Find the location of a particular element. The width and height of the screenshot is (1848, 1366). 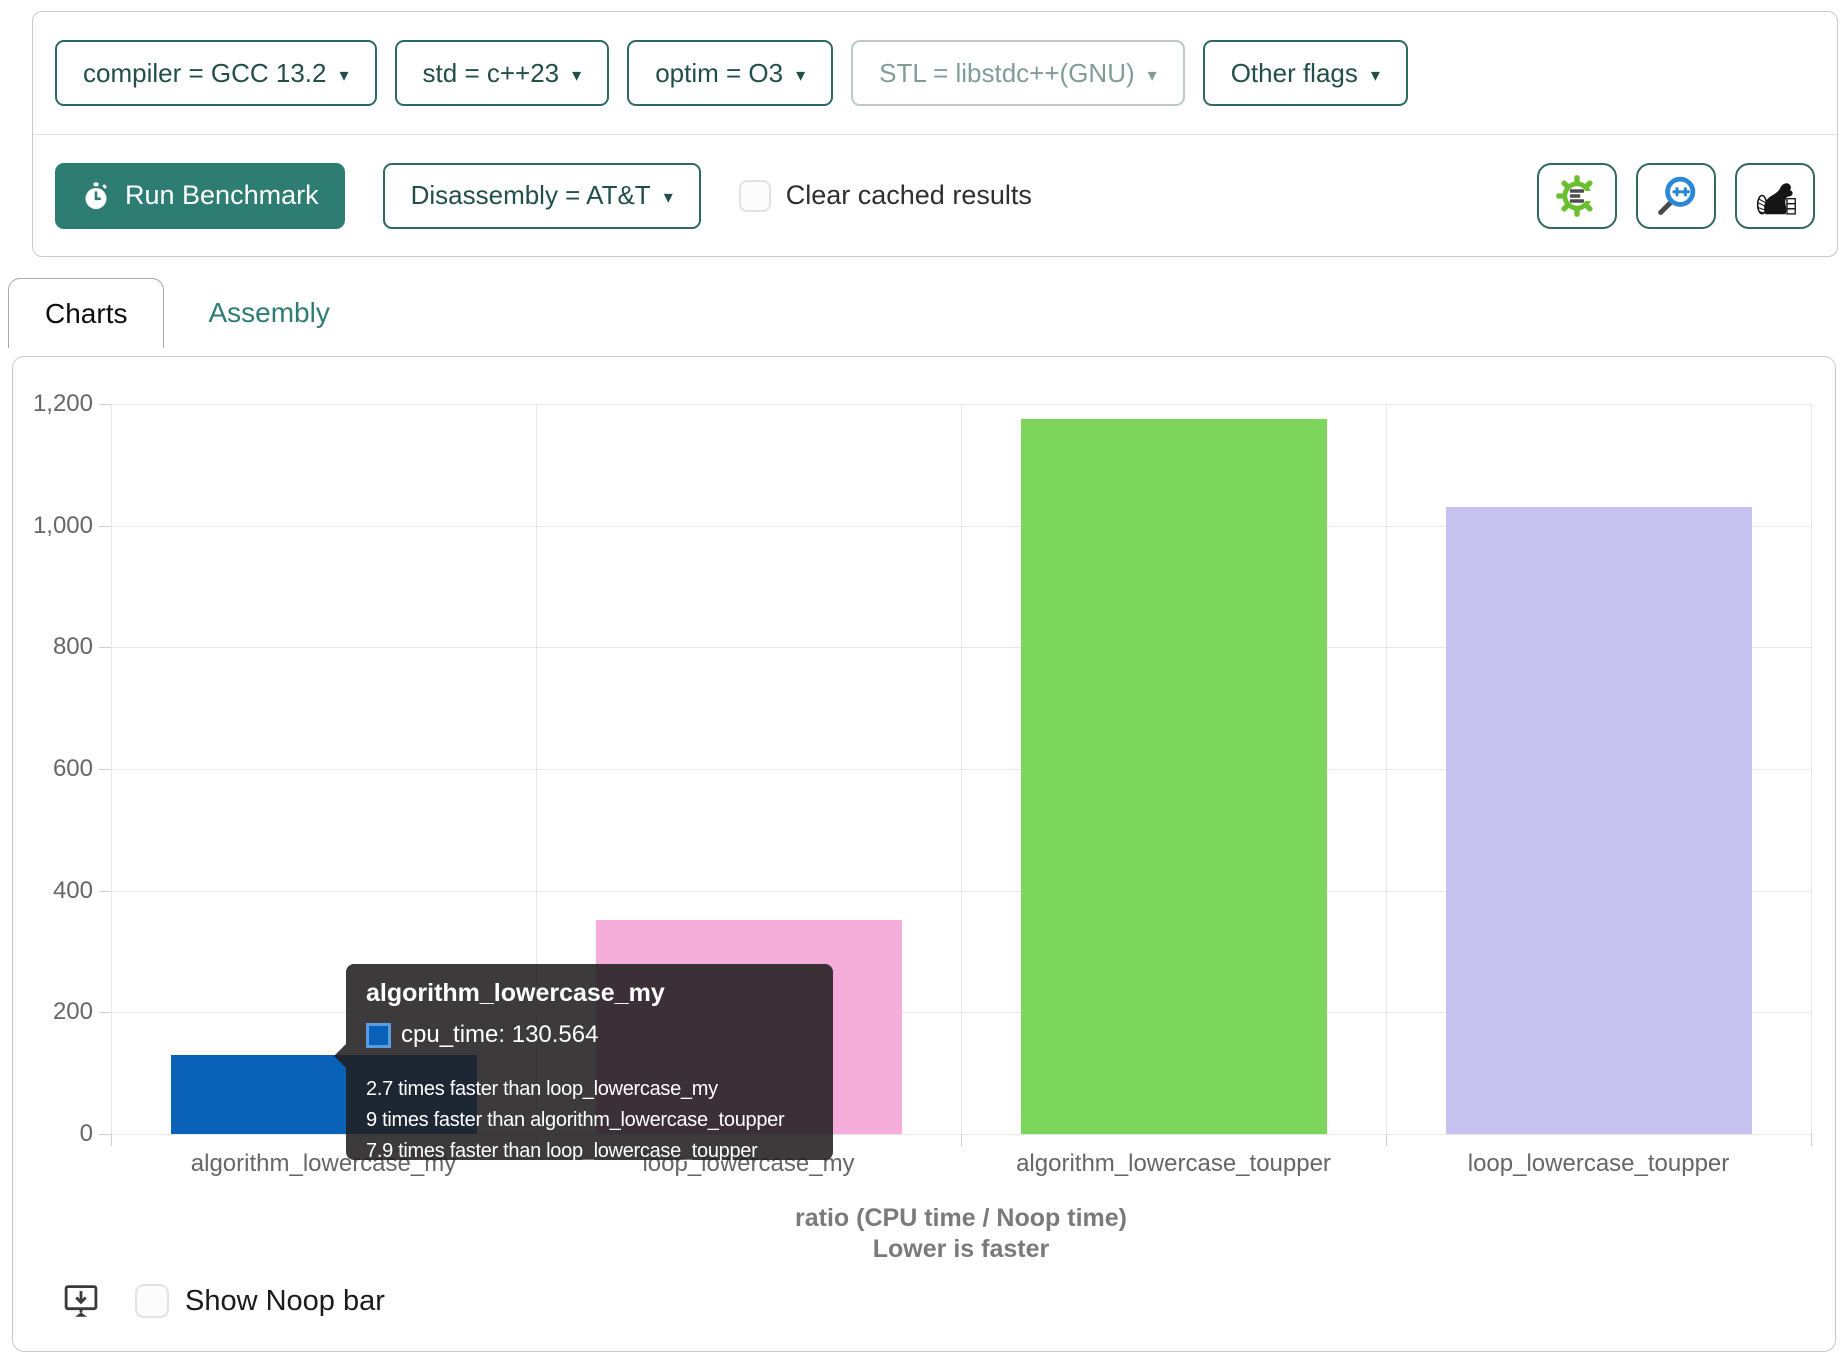

y-tick-label: 1,200 is located at coordinates (62, 403).